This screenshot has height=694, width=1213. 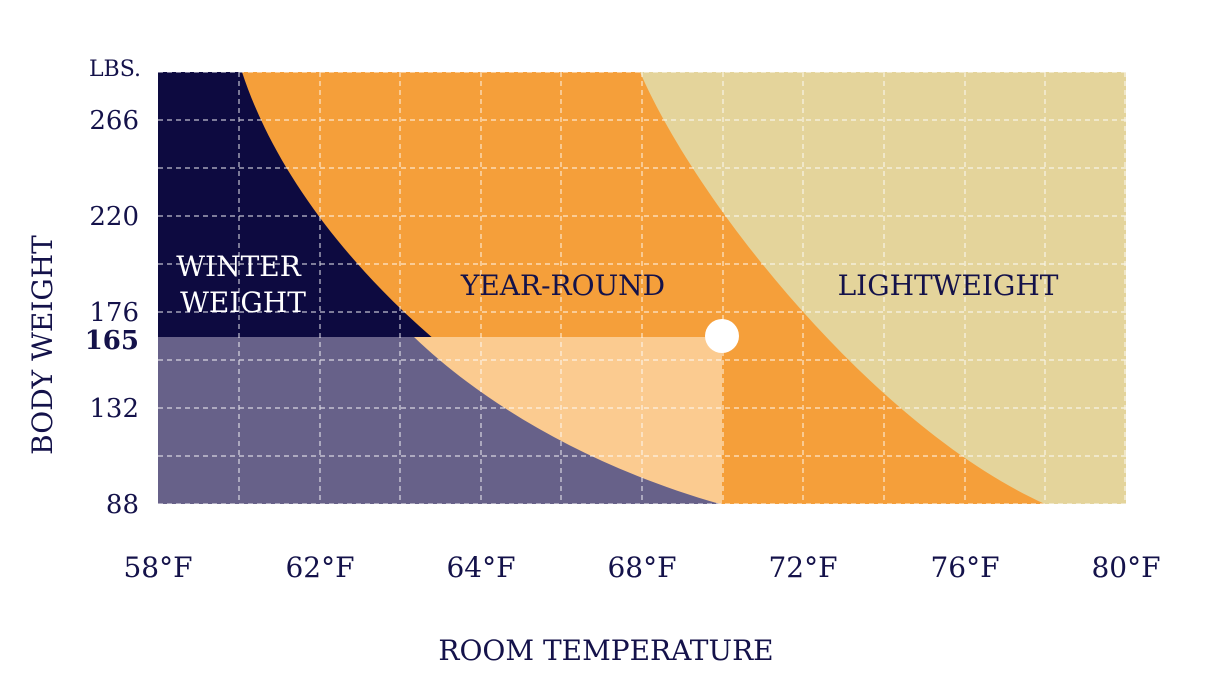 I want to click on y-tick-132: 132, so click(x=114, y=409).